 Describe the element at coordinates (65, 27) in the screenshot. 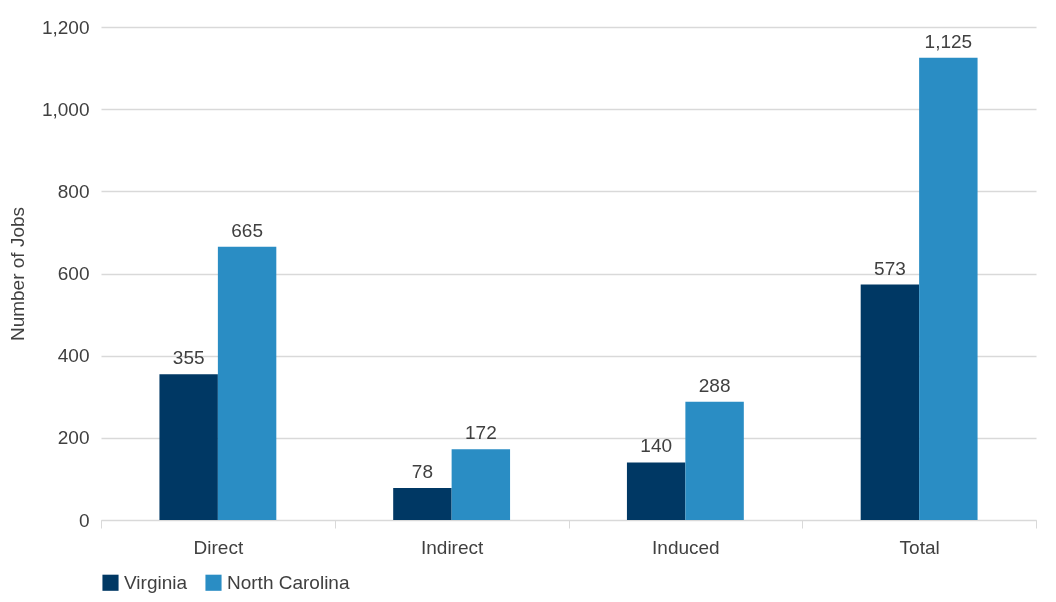

I see `y-tick-label: 1,200` at that location.